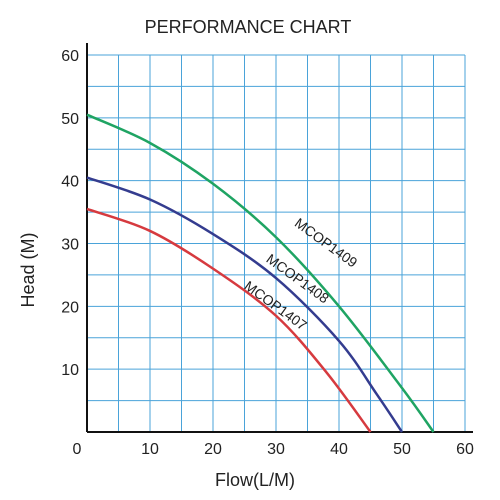 This screenshot has width=500, height=500. What do you see at coordinates (402, 449) in the screenshot?
I see `x-tick-label: 50` at bounding box center [402, 449].